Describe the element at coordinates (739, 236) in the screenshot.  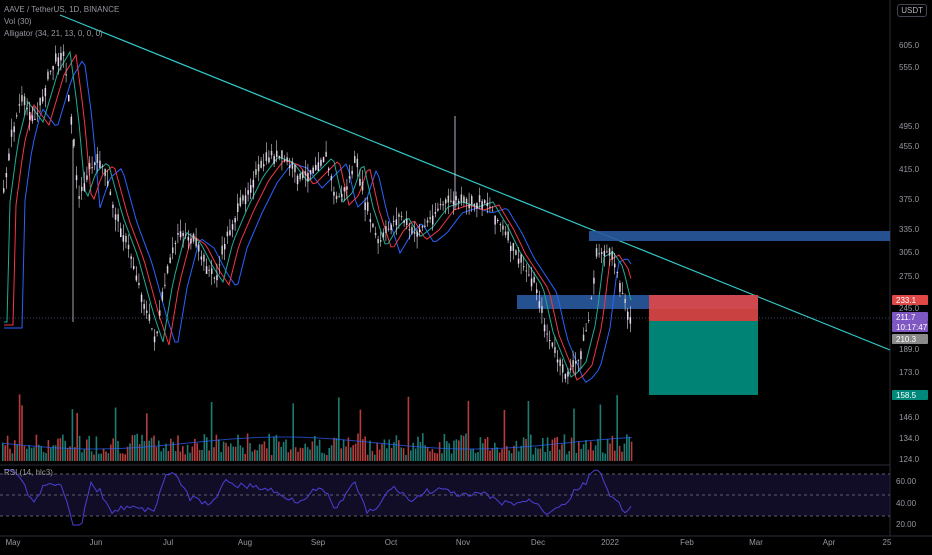
I see `resistance-zone` at that location.